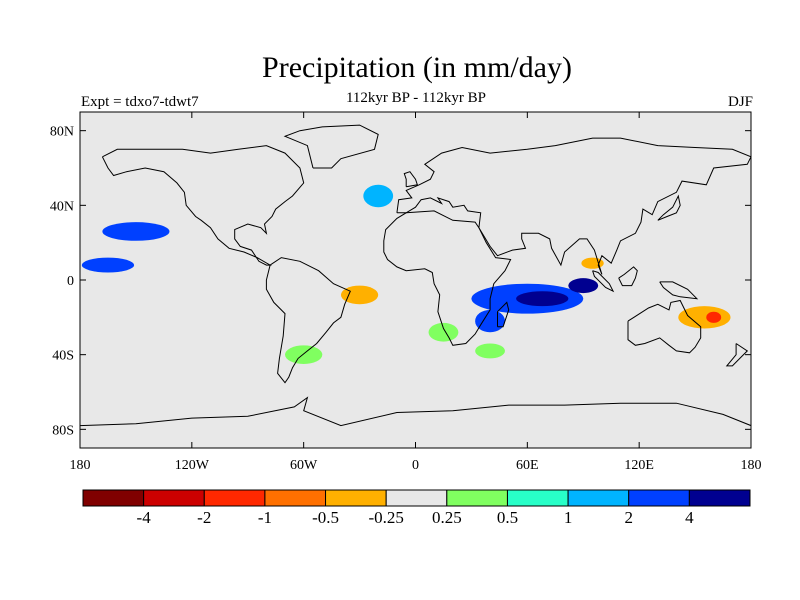 The width and height of the screenshot is (800, 600). I want to click on chart-title: Precipitation (in mm/day), so click(417, 67).